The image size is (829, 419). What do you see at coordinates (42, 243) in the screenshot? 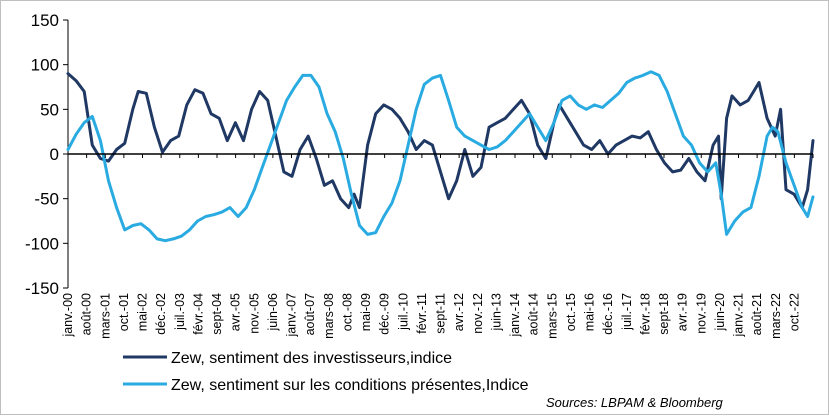
I see `y-tick-label: -100` at bounding box center [42, 243].